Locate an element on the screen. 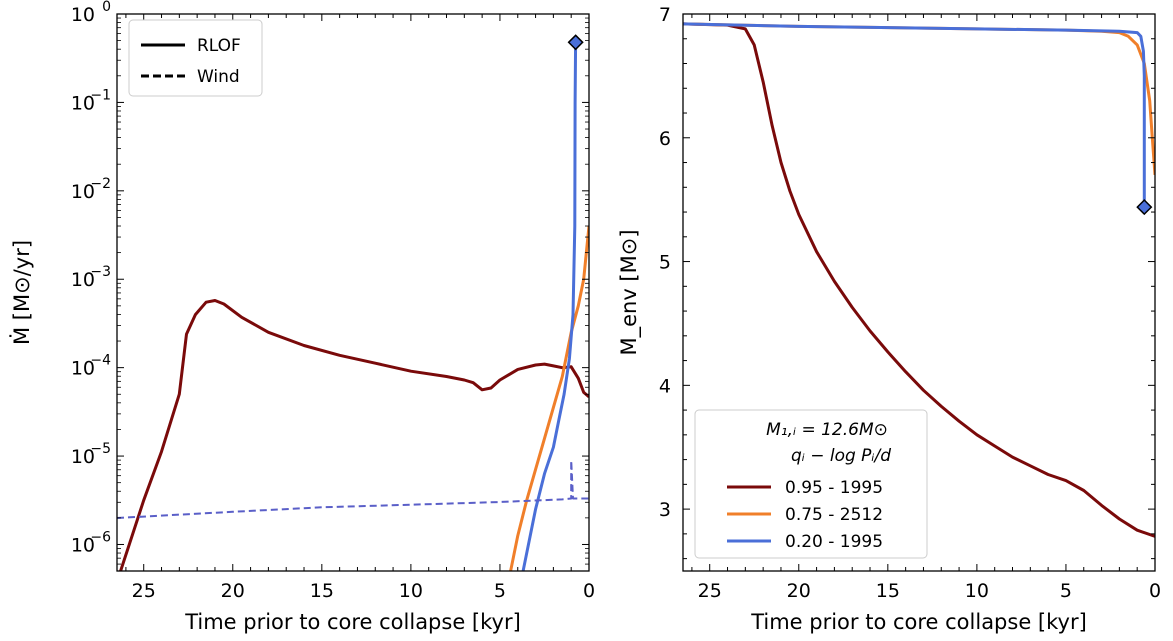  legend-label: Wind is located at coordinates (218, 77).